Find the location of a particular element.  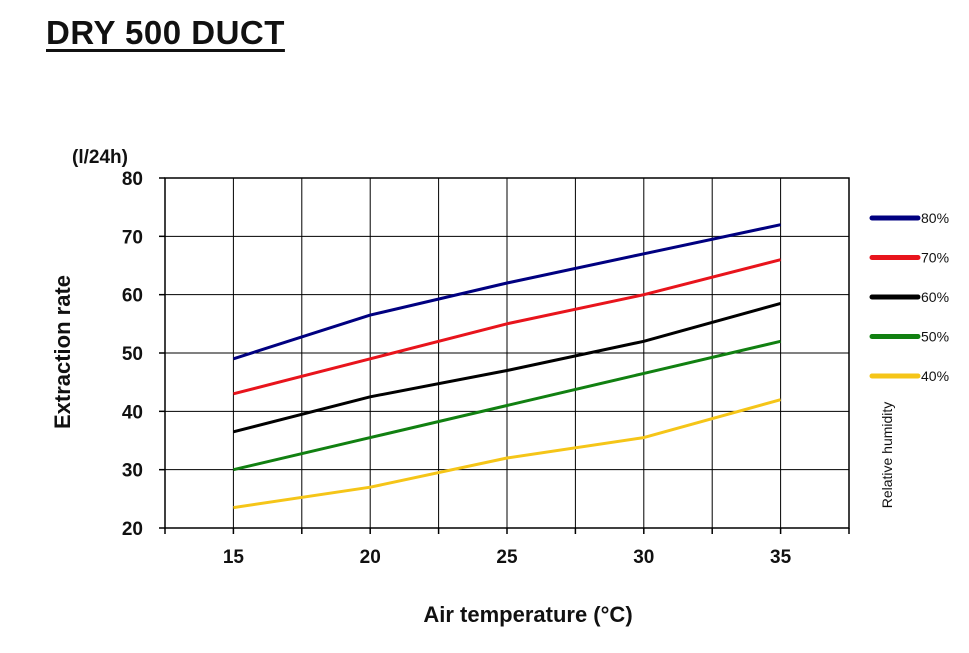

legend-label: 60% is located at coordinates (935, 297).